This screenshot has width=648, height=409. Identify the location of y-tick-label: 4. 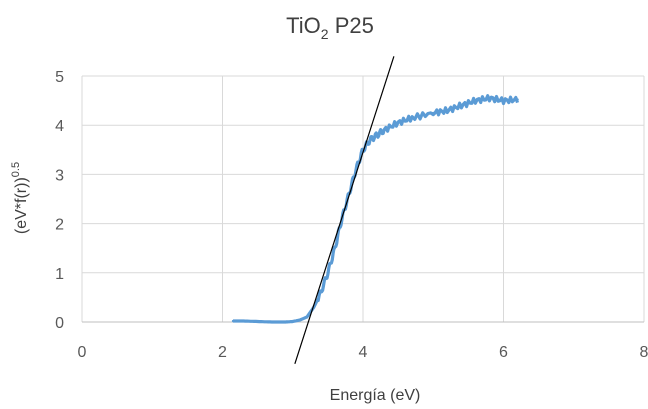
(59, 126).